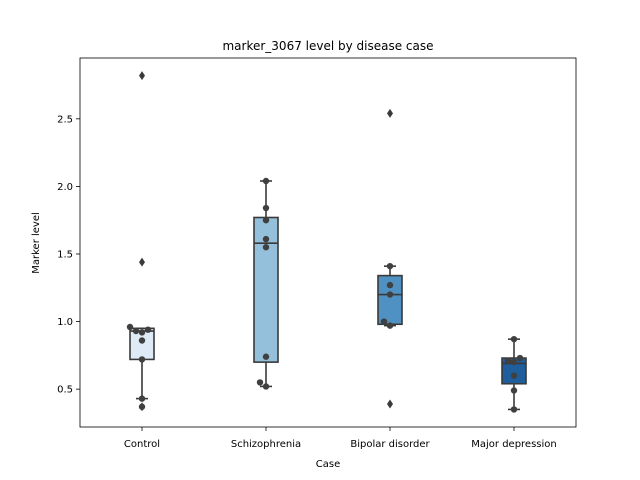 This screenshot has width=640, height=480. I want to click on x-tick-label: Major depression, so click(514, 444).